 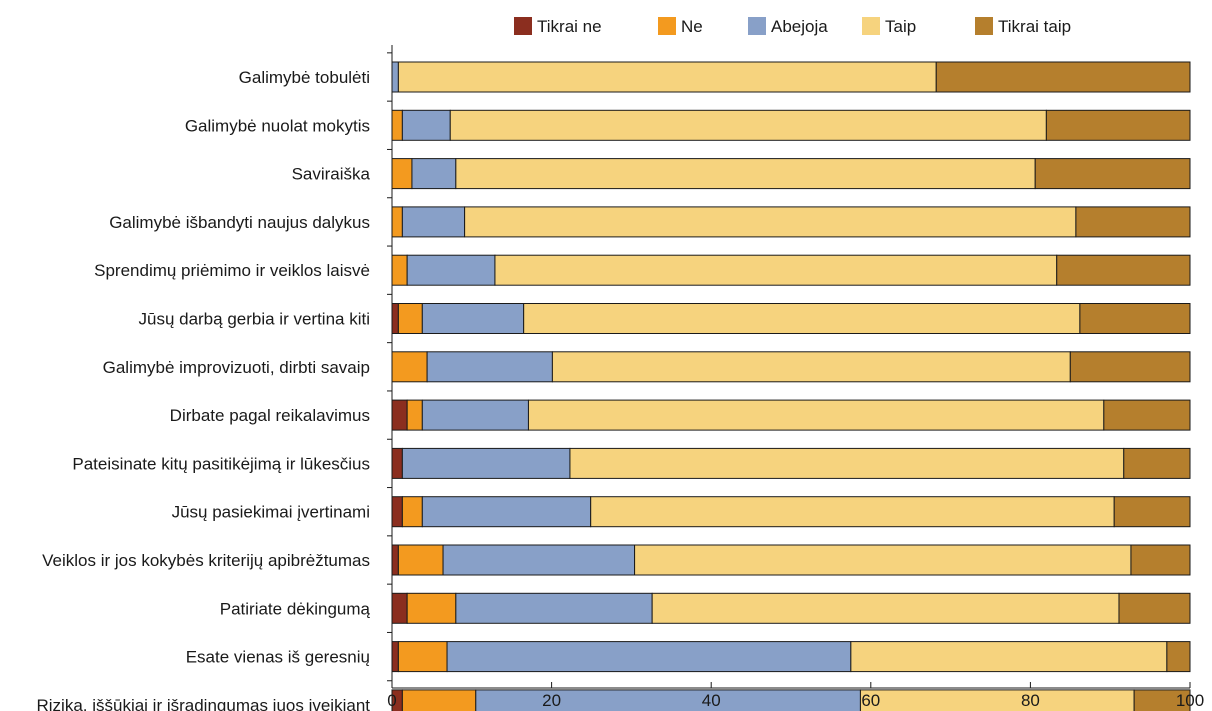 I want to click on category-label: Galimybė nuolat mokytis, so click(x=277, y=125).